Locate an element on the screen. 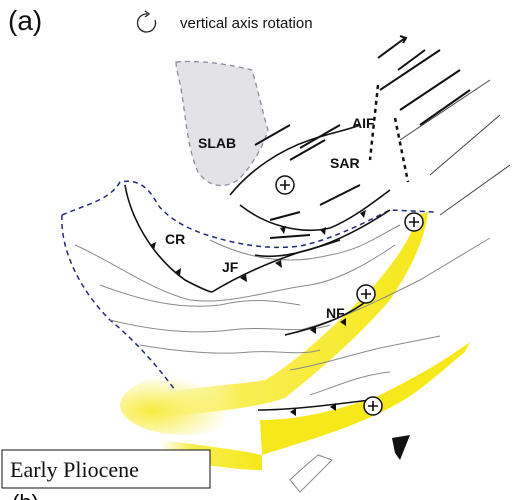  rotation-symbol-south is located at coordinates (373, 406).